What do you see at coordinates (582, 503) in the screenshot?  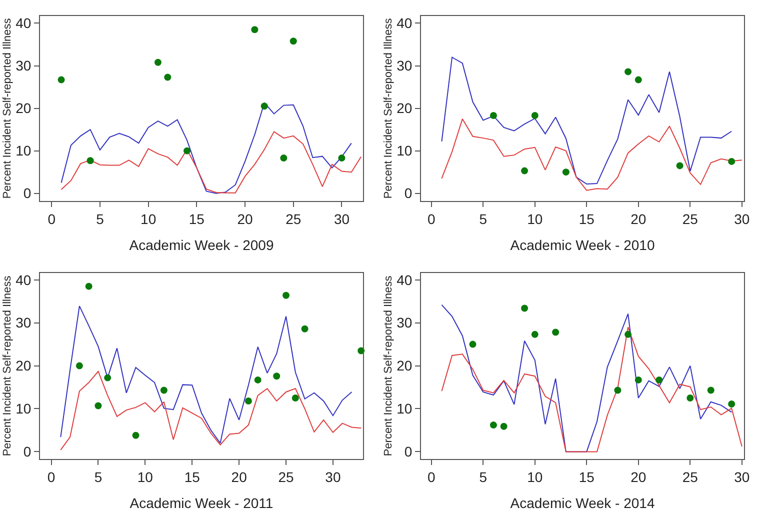 I see `x-axis-title: Academic Week - 2014` at bounding box center [582, 503].